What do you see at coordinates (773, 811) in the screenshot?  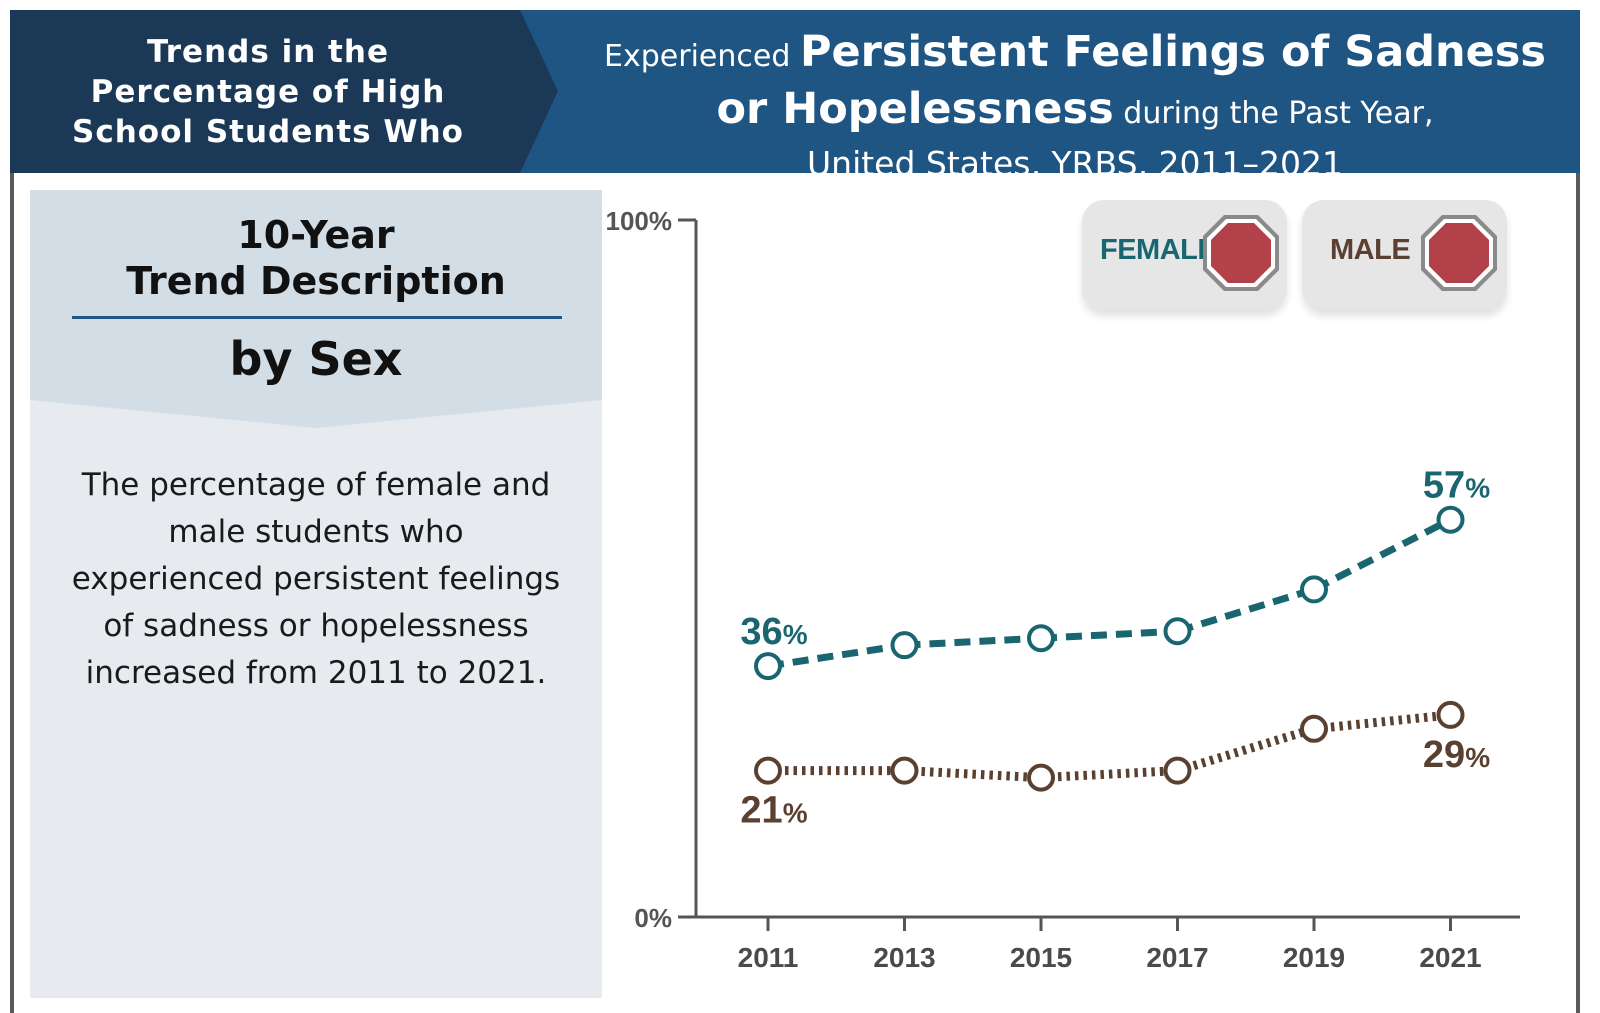 I see `data-label: 21%` at bounding box center [773, 811].